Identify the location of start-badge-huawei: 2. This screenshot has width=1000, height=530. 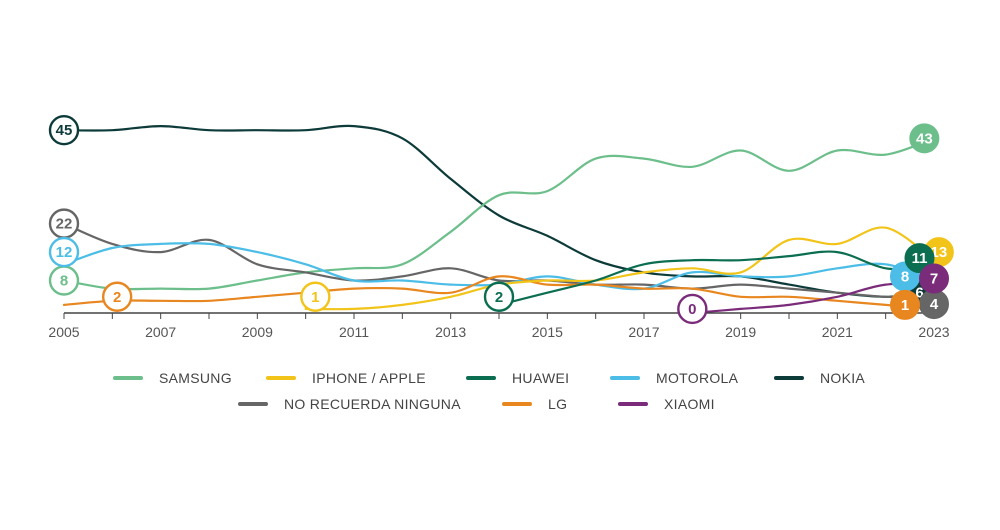
(499, 296).